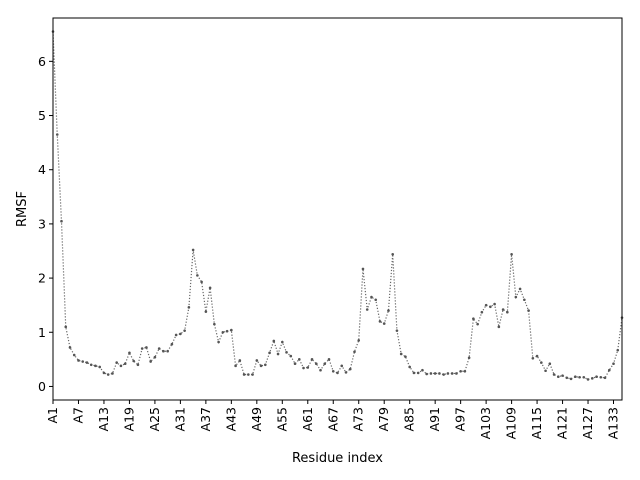 The width and height of the screenshot is (640, 480). What do you see at coordinates (562, 423) in the screenshot?
I see `x-tick-label: A121` at bounding box center [562, 423].